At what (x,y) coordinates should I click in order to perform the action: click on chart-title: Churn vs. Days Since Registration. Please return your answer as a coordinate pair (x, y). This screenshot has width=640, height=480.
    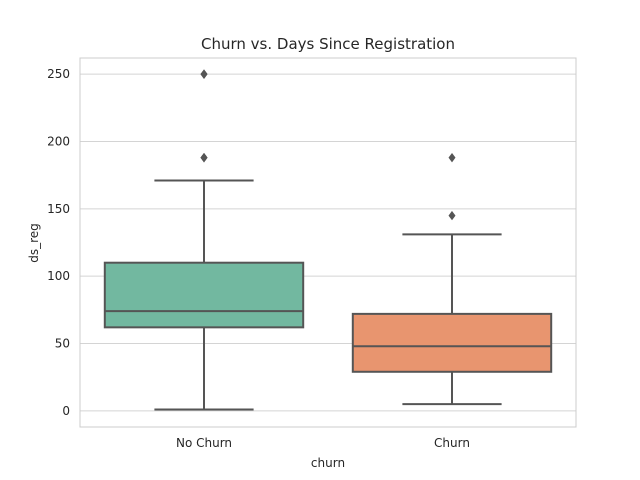
    Looking at the image, I should click on (328, 44).